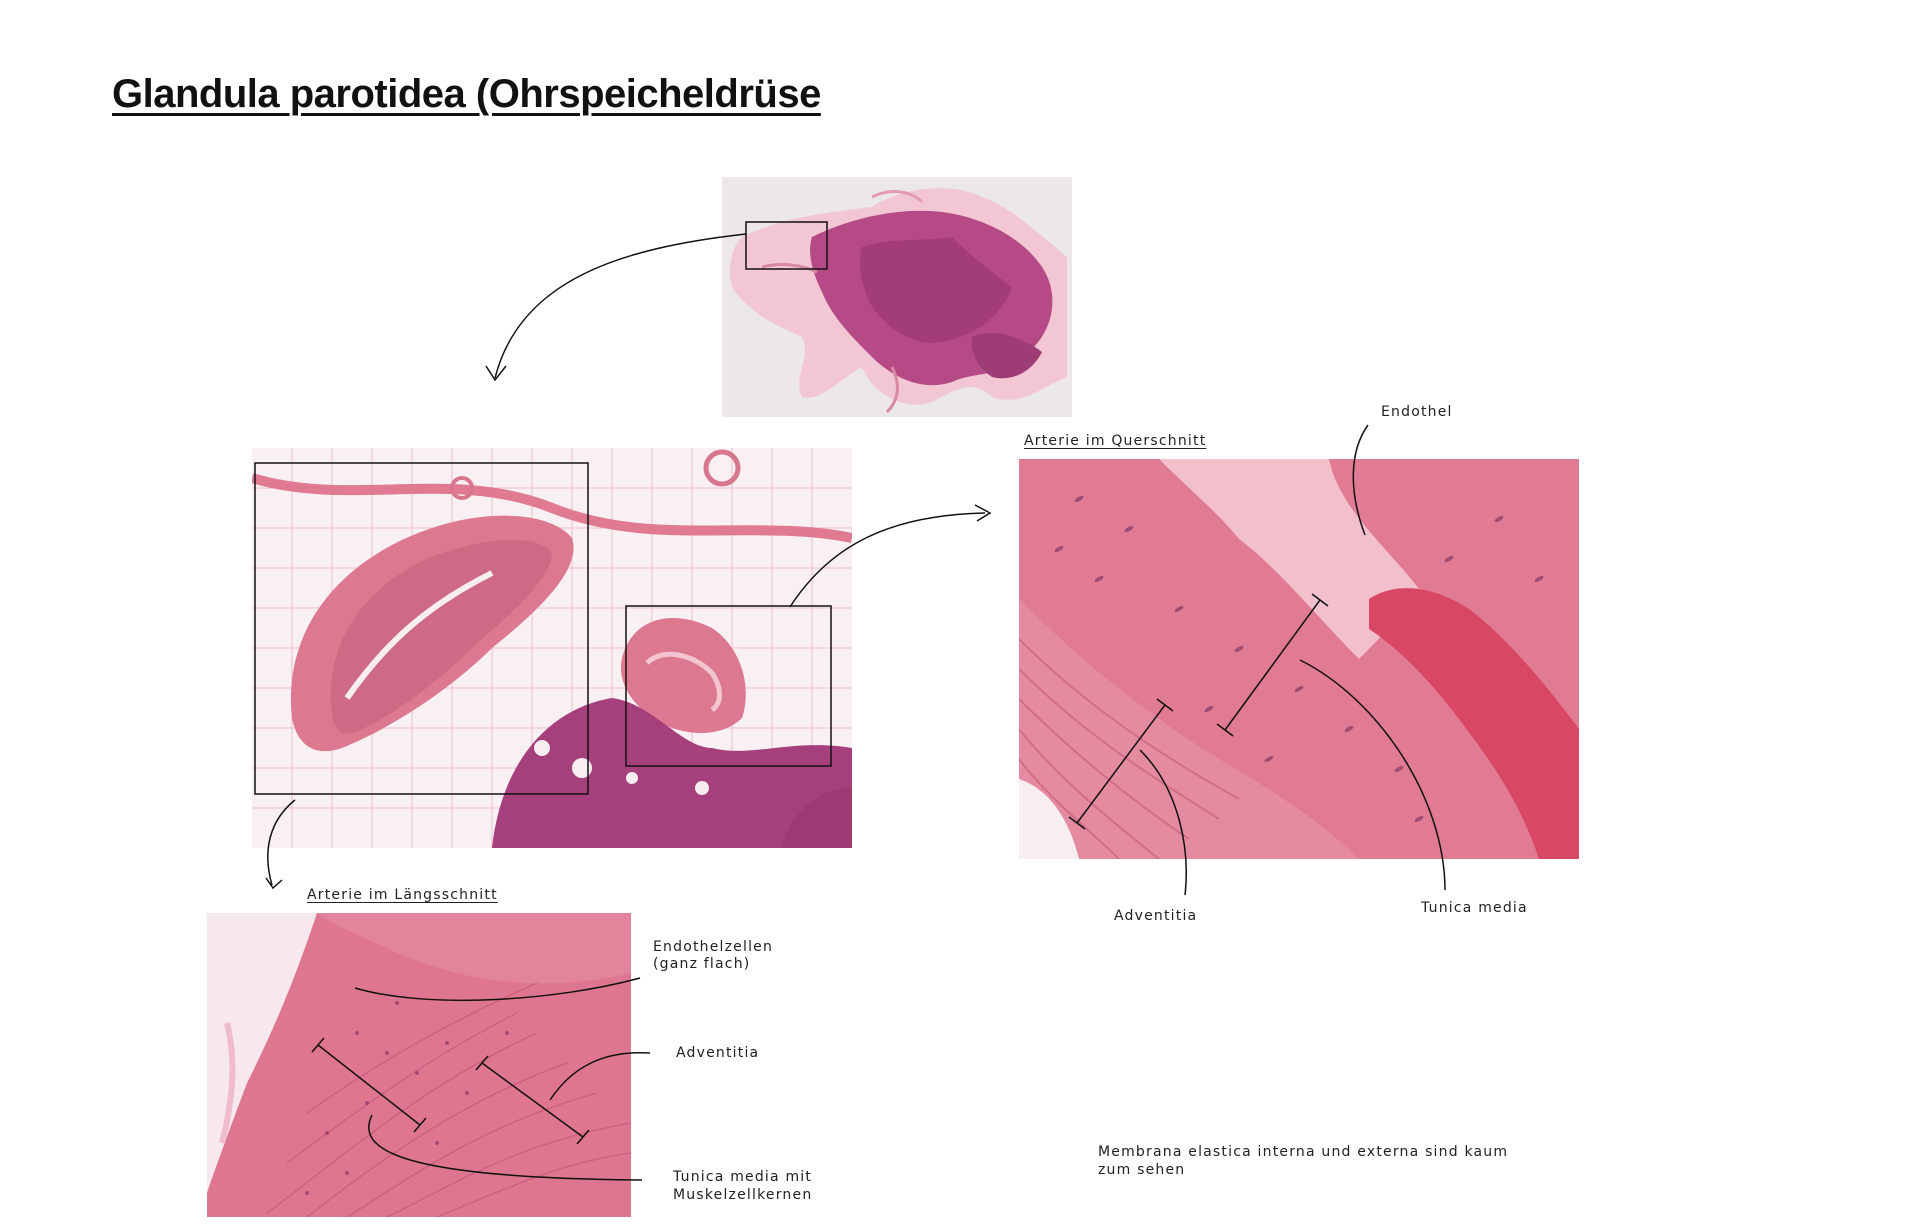 This screenshot has height=1229, width=1920. I want to click on label-long-tunica-media: Tunica media mit, so click(743, 1177).